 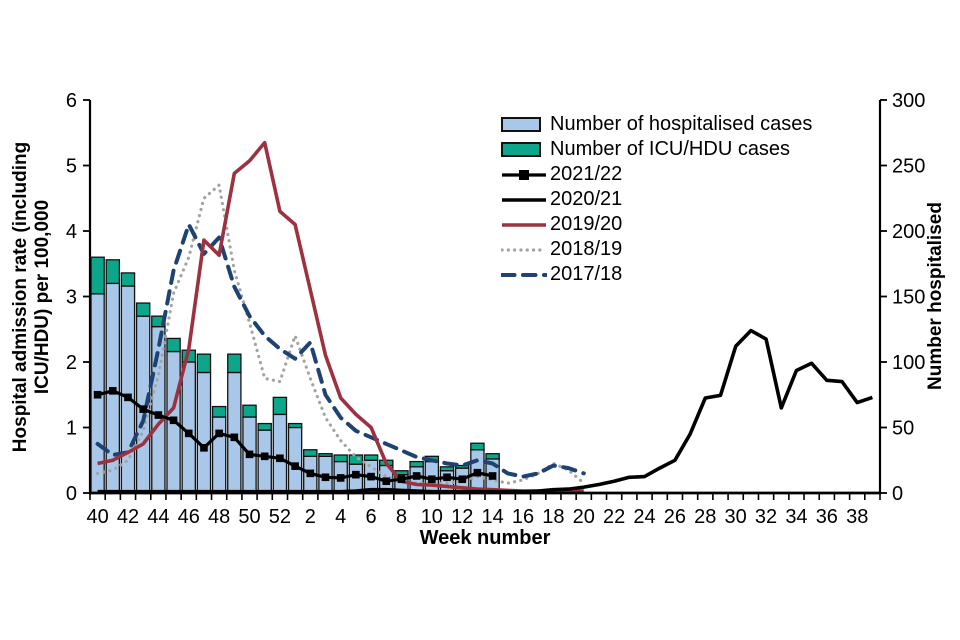 I want to click on legend-item-hospitalised-cases: Number of hospitalised cases, so click(x=656, y=124).